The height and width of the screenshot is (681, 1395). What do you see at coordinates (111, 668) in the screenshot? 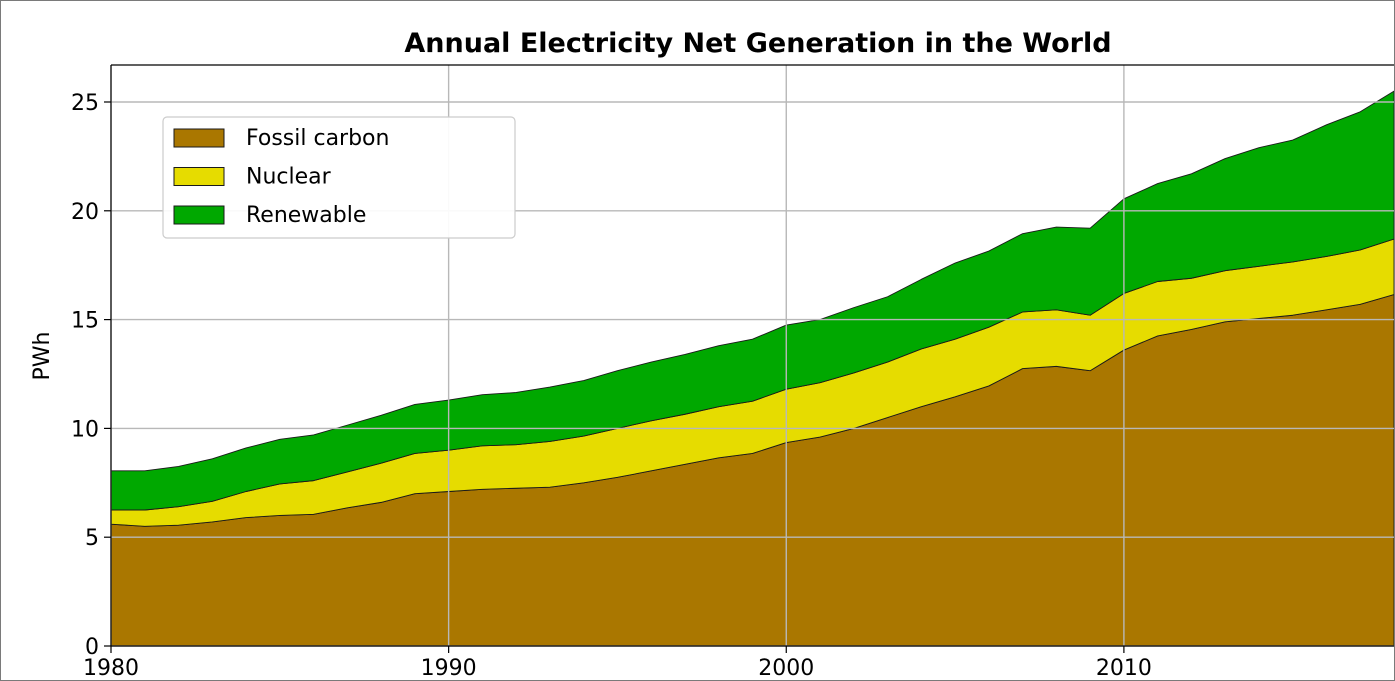
I see `x-tick-label-1980: 1980` at bounding box center [111, 668].